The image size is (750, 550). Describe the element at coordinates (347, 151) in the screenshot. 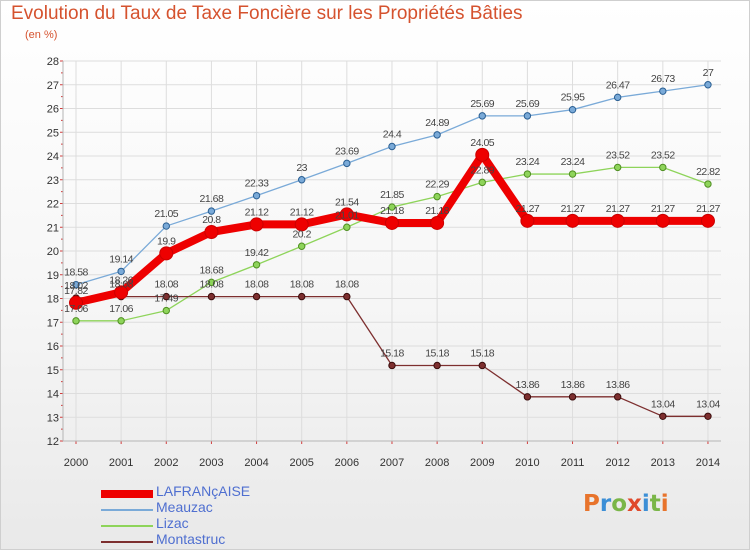

I see `data-label-meauzac: 23.69` at that location.